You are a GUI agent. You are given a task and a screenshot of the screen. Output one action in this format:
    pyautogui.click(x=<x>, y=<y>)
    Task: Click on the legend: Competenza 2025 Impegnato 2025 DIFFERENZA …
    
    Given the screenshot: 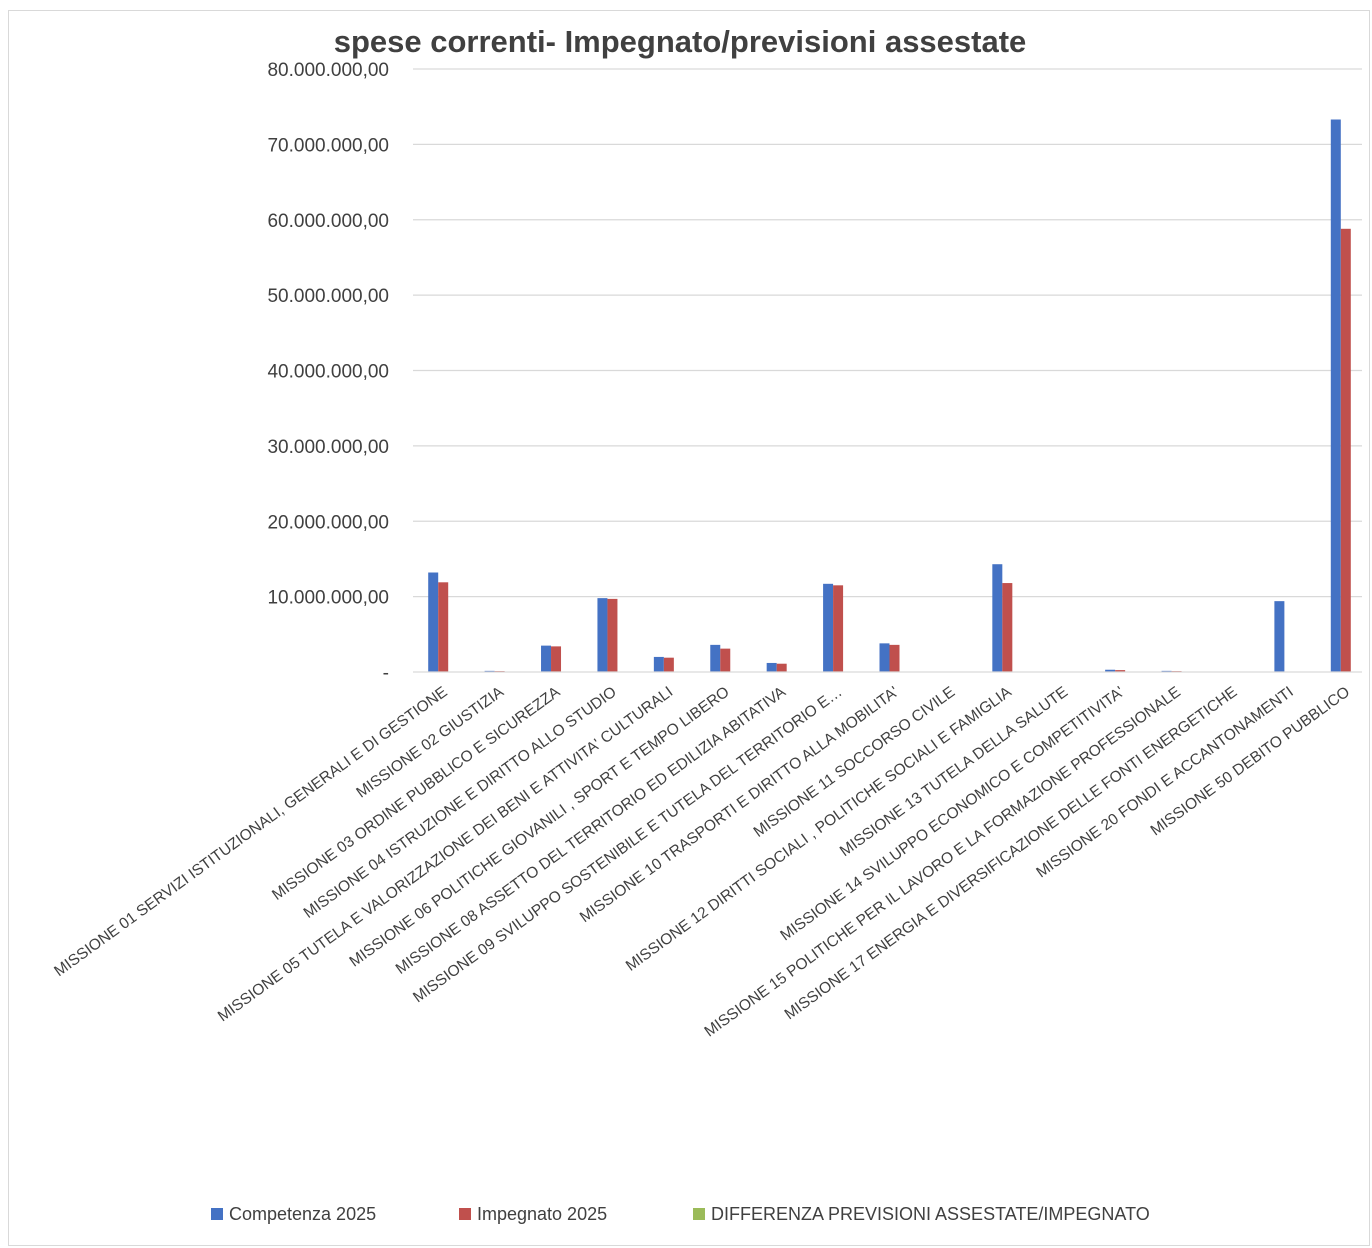 What is the action you would take?
    pyautogui.click(x=680, y=1214)
    